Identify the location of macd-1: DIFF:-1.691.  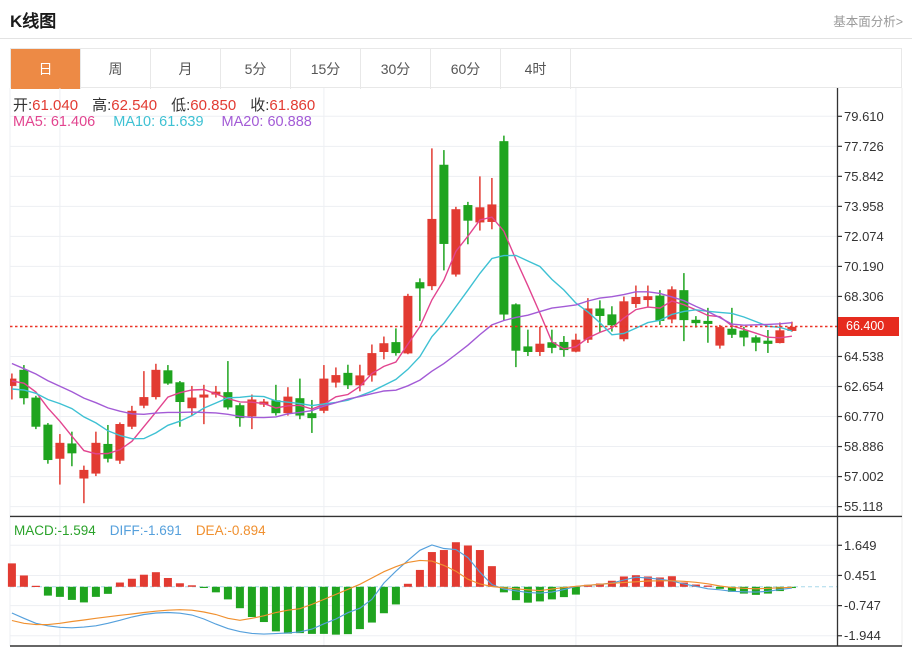
(145, 530).